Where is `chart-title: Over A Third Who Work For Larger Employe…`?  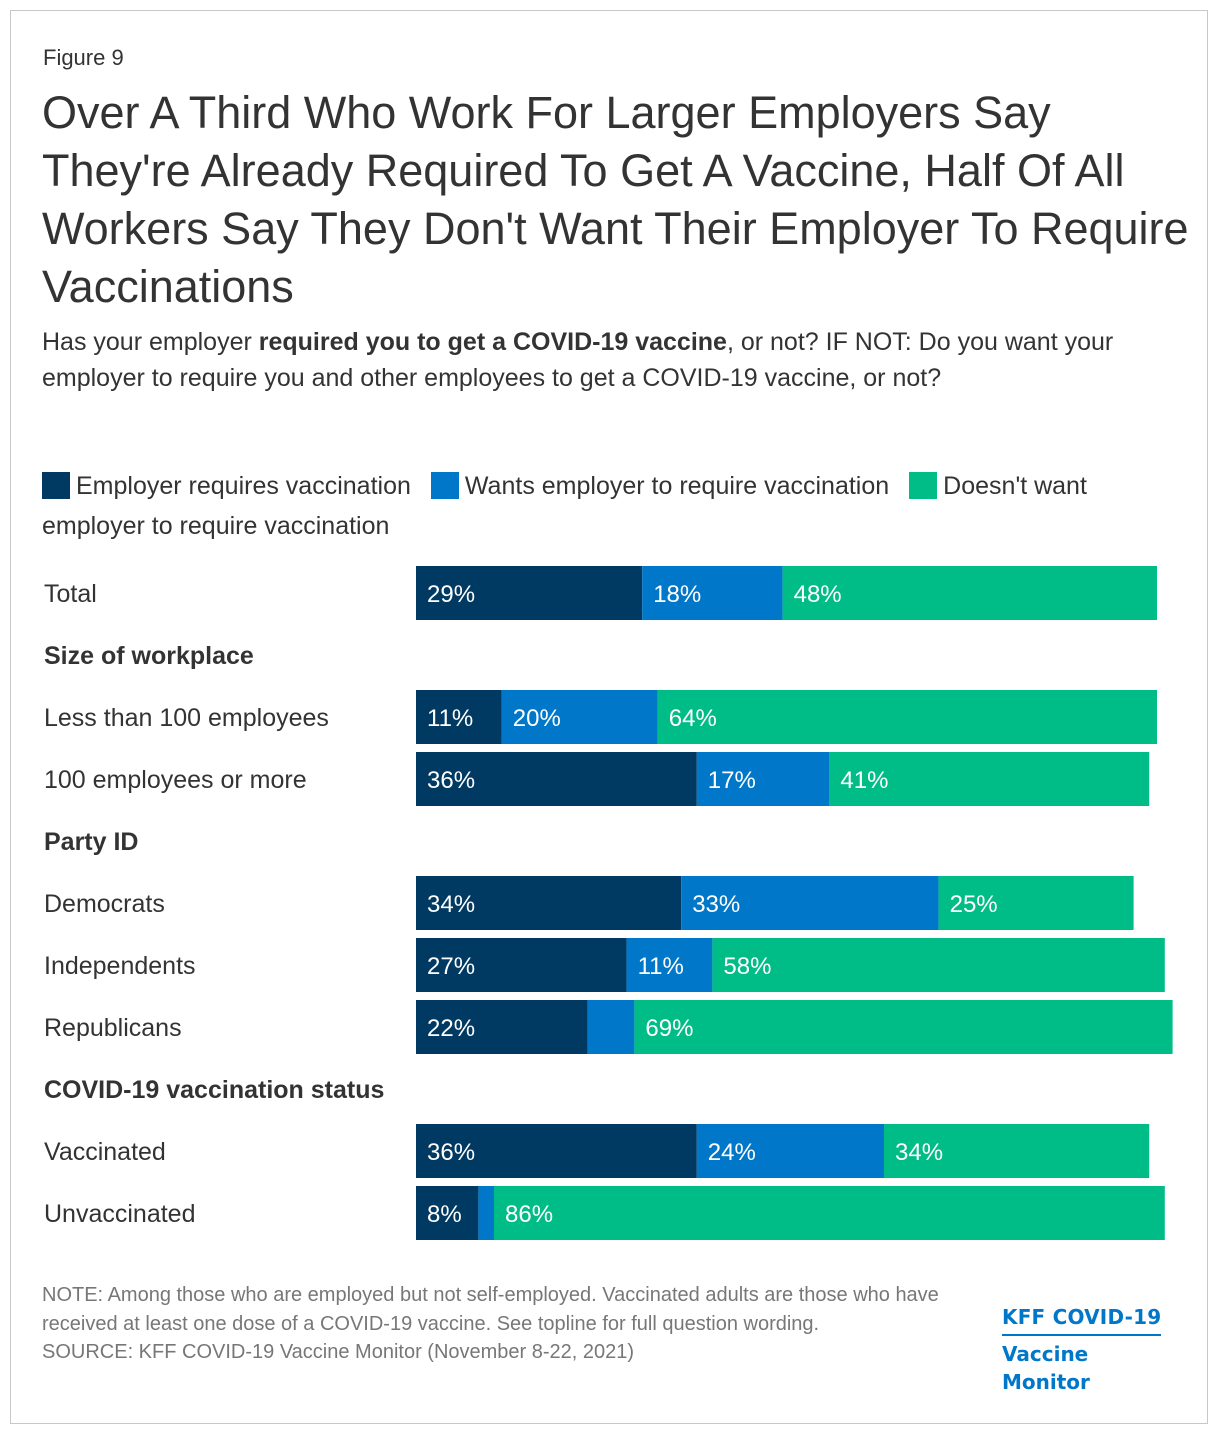
chart-title: Over A Third Who Work For Larger Employe… is located at coordinates (615, 199).